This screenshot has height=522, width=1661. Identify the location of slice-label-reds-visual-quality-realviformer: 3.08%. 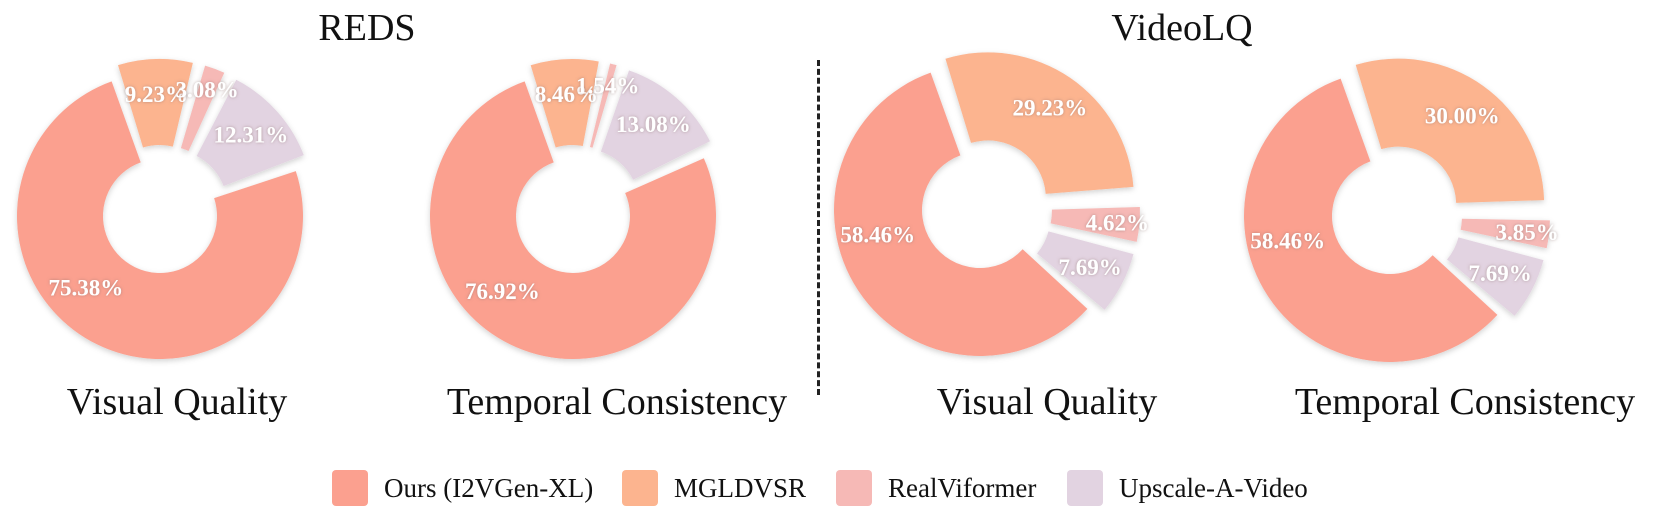
(207, 89).